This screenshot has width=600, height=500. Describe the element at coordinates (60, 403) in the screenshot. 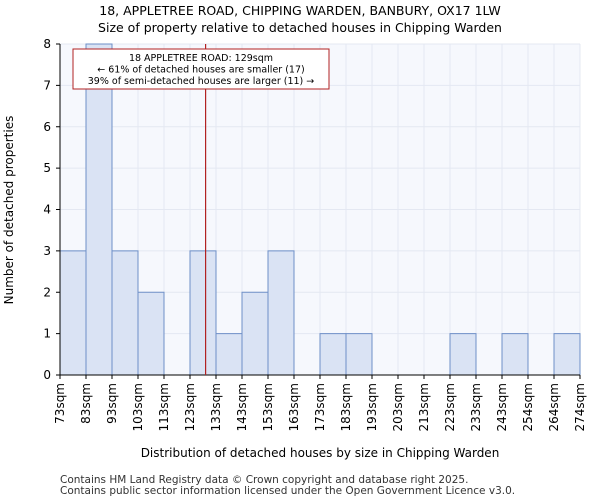

I see `x-tick-label: 73sqm` at that location.